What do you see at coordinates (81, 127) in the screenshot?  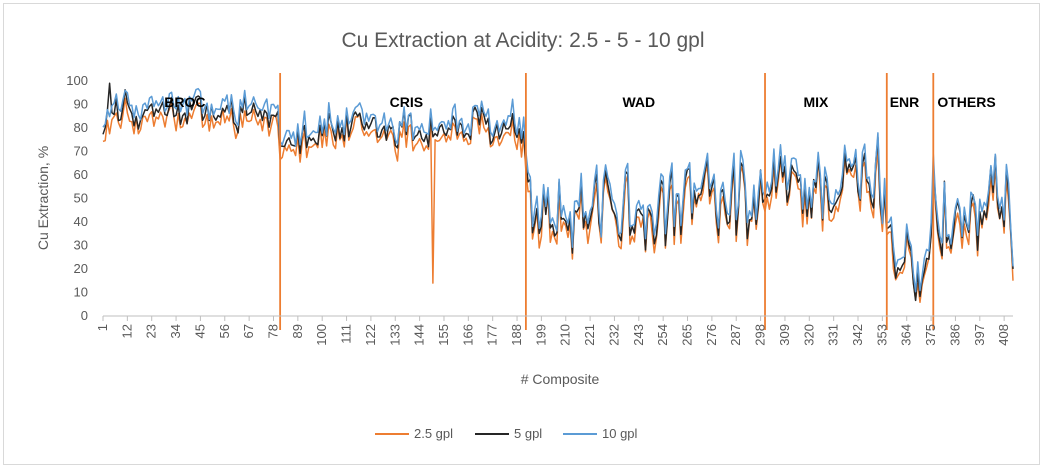 I see `y-tick-label: 80` at bounding box center [81, 127].